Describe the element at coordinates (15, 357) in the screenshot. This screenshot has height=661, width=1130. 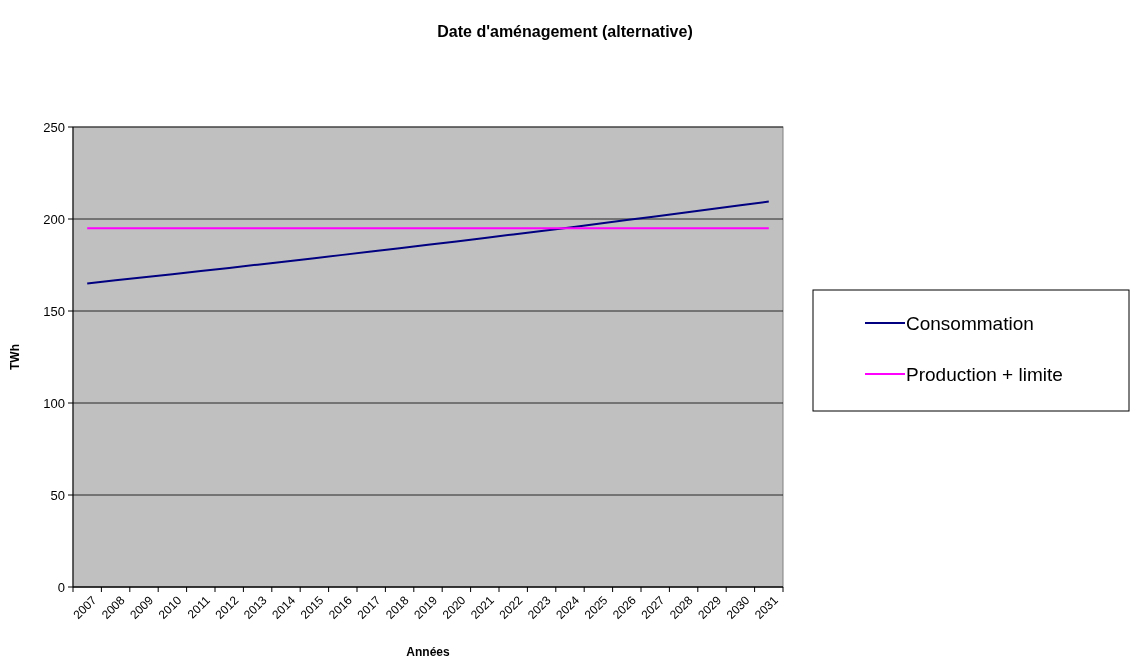
I see `y-axis-title: TWh` at that location.